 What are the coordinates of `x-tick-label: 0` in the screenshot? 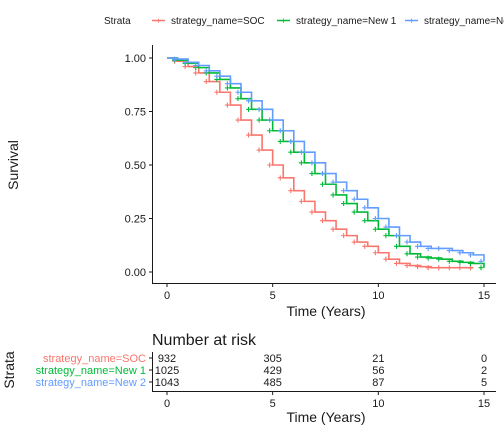 It's located at (167, 296).